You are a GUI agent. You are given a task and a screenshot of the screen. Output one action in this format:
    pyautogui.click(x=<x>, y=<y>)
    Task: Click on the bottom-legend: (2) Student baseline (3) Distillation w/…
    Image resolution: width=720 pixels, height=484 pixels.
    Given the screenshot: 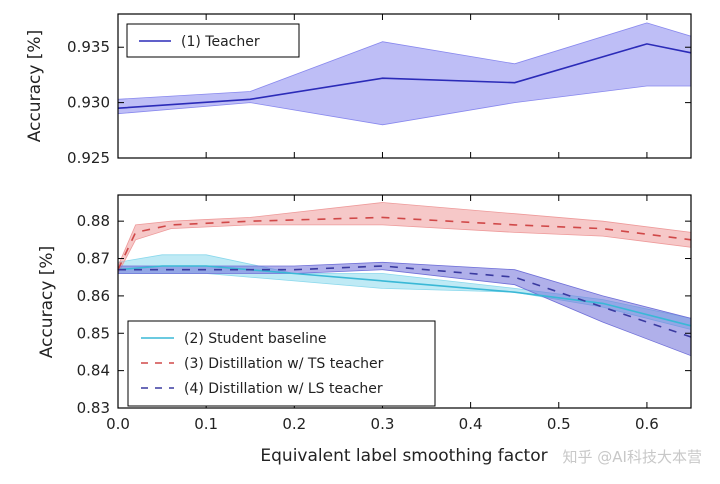 What is the action you would take?
    pyautogui.click(x=281, y=363)
    